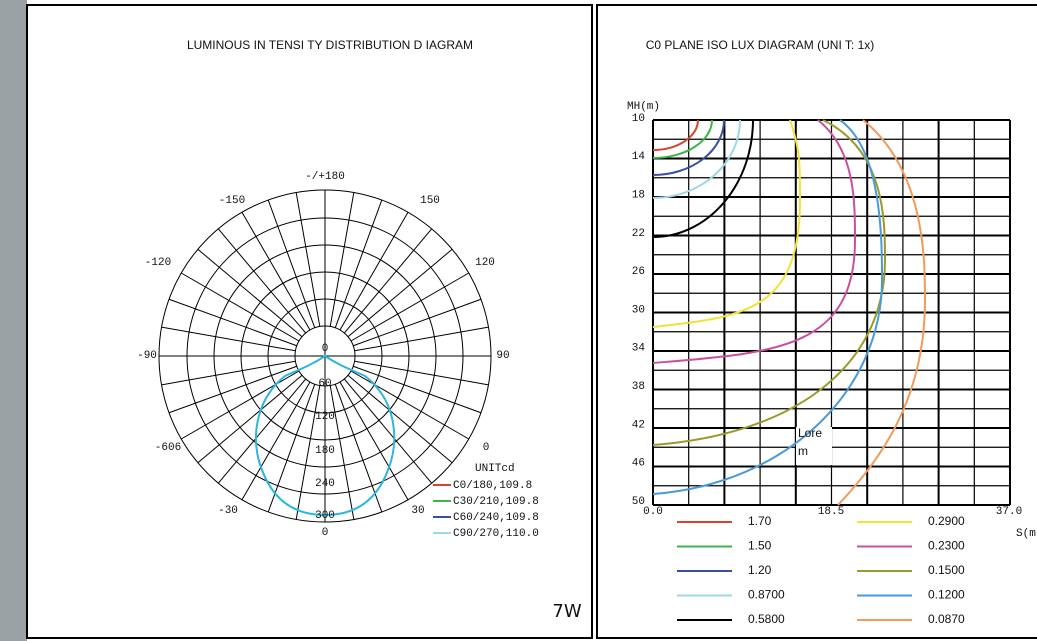 This screenshot has width=1037, height=641. What do you see at coordinates (158, 263) in the screenshot?
I see `angle-label: -120` at bounding box center [158, 263].